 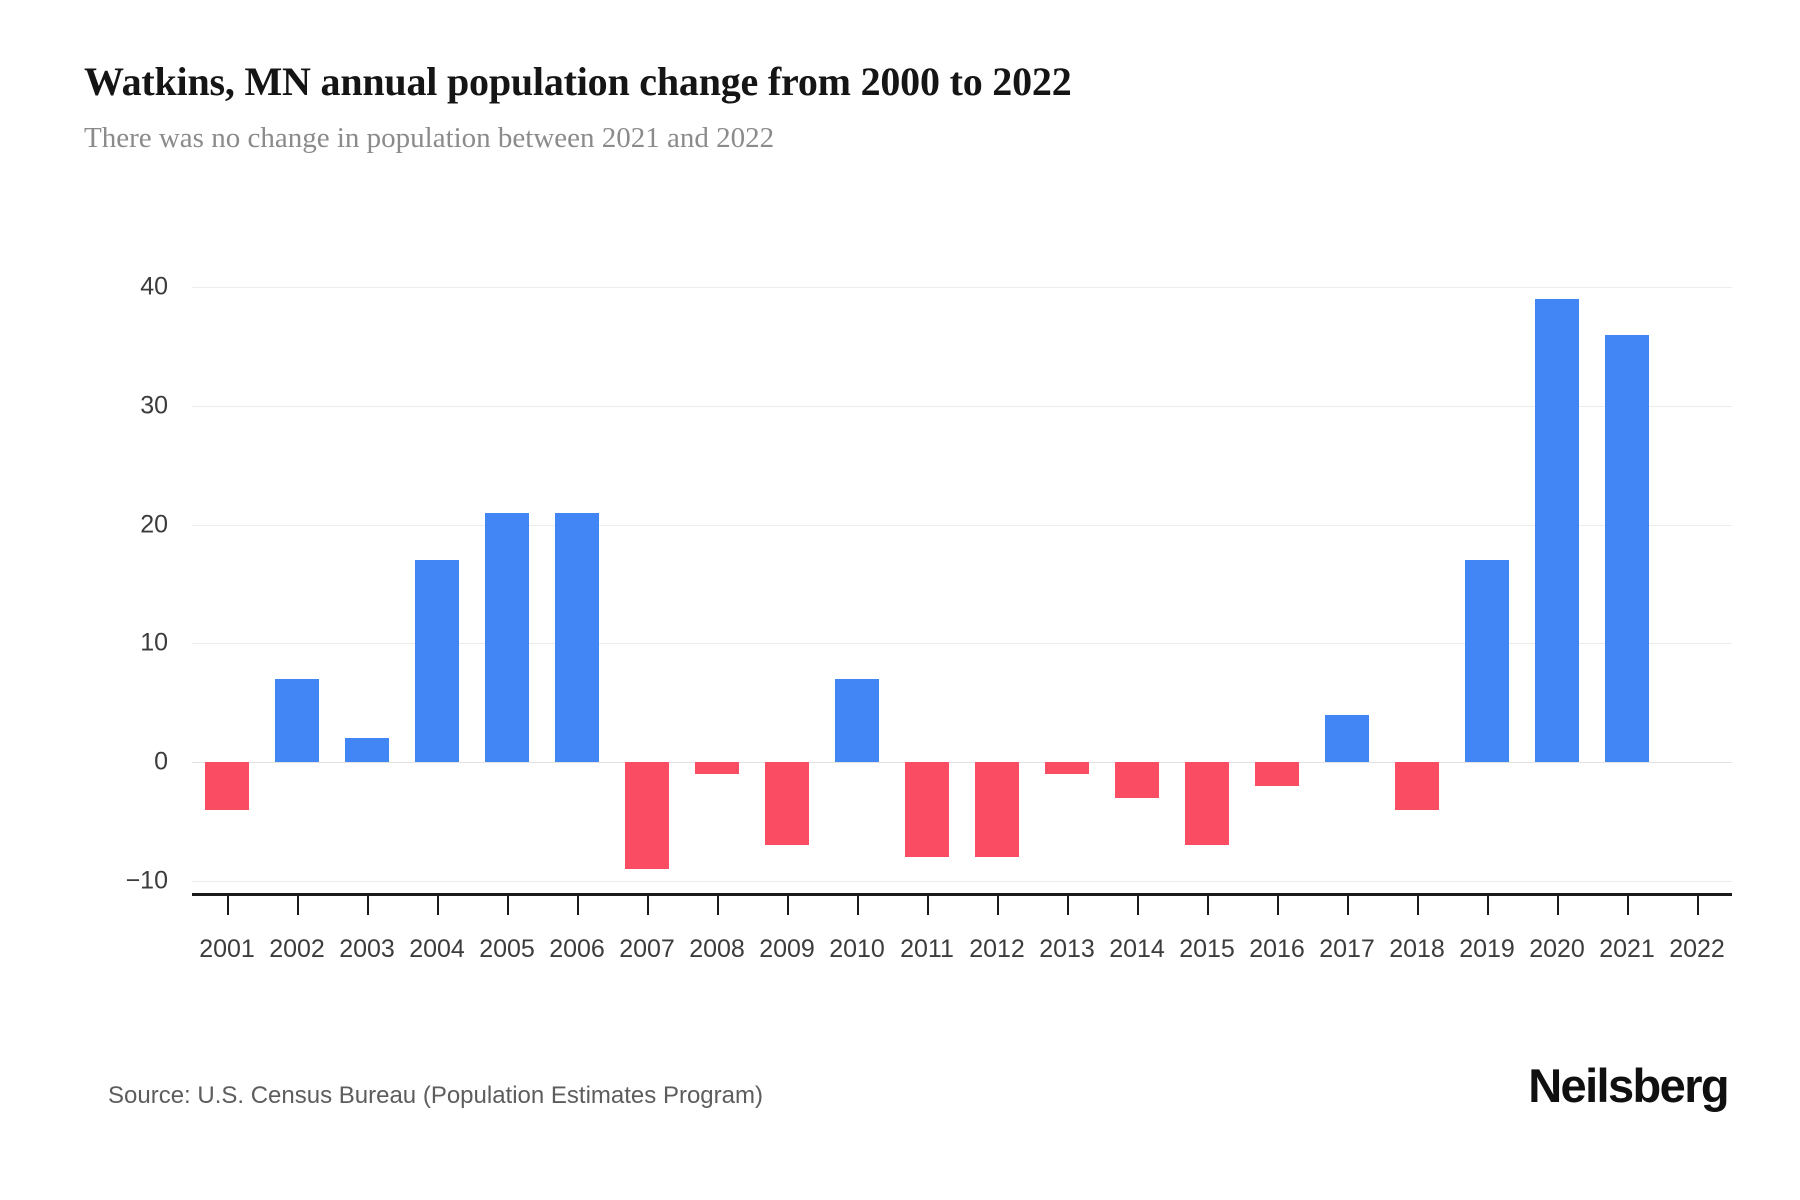 What do you see at coordinates (227, 949) in the screenshot?
I see `x-tick-label-2001: 2001` at bounding box center [227, 949].